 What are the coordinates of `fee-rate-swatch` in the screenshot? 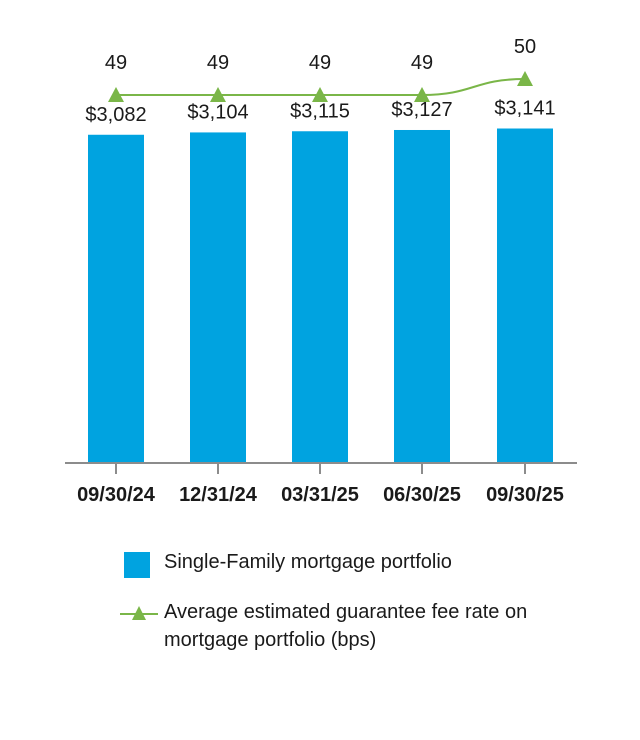 It's located at (139, 613).